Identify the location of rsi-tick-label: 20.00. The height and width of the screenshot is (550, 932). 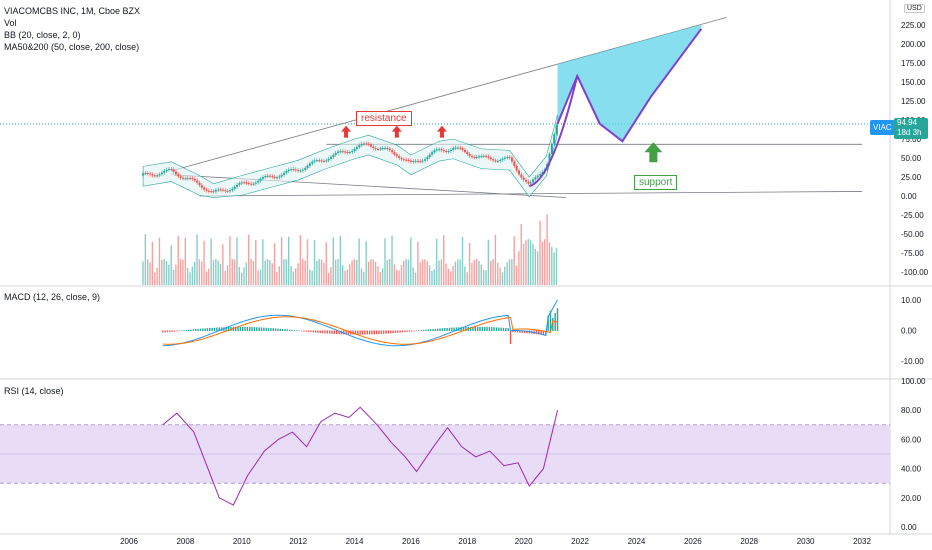
(911, 498).